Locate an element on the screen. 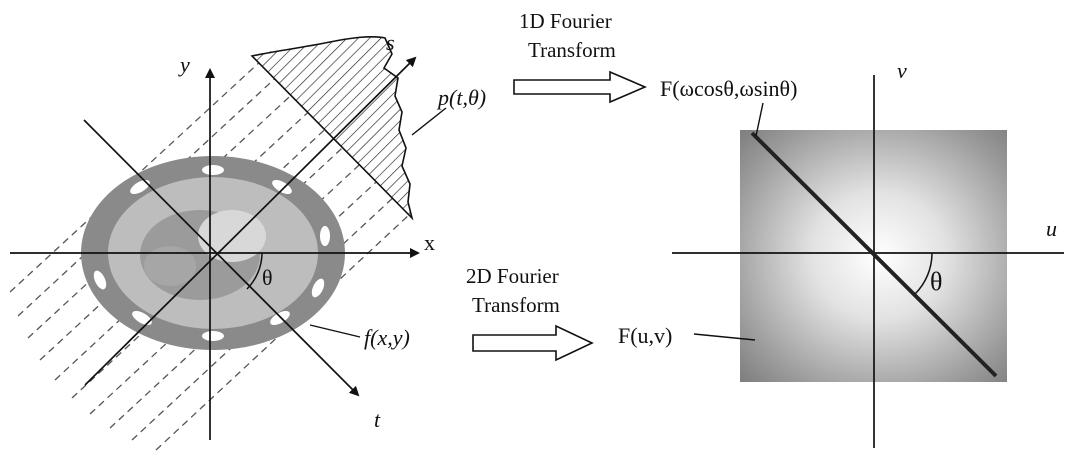 Image resolution: width=1074 pixels, height=462 pixels. projection-profile is located at coordinates (332, 128).